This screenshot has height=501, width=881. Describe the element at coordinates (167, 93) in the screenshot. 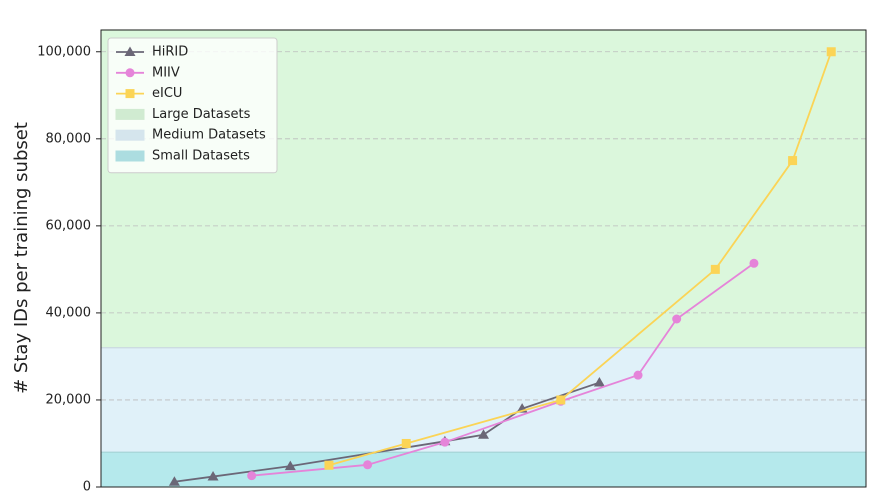

I see `legend-label: eICU` at that location.